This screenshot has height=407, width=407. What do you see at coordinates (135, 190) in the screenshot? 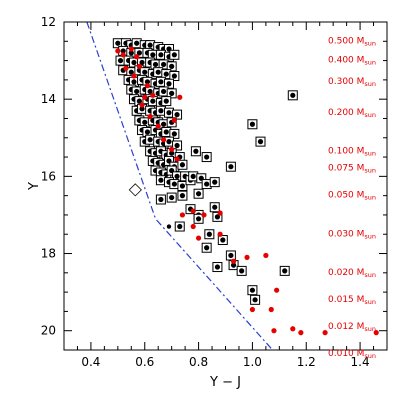
I see `open-diamond-marker` at bounding box center [135, 190].